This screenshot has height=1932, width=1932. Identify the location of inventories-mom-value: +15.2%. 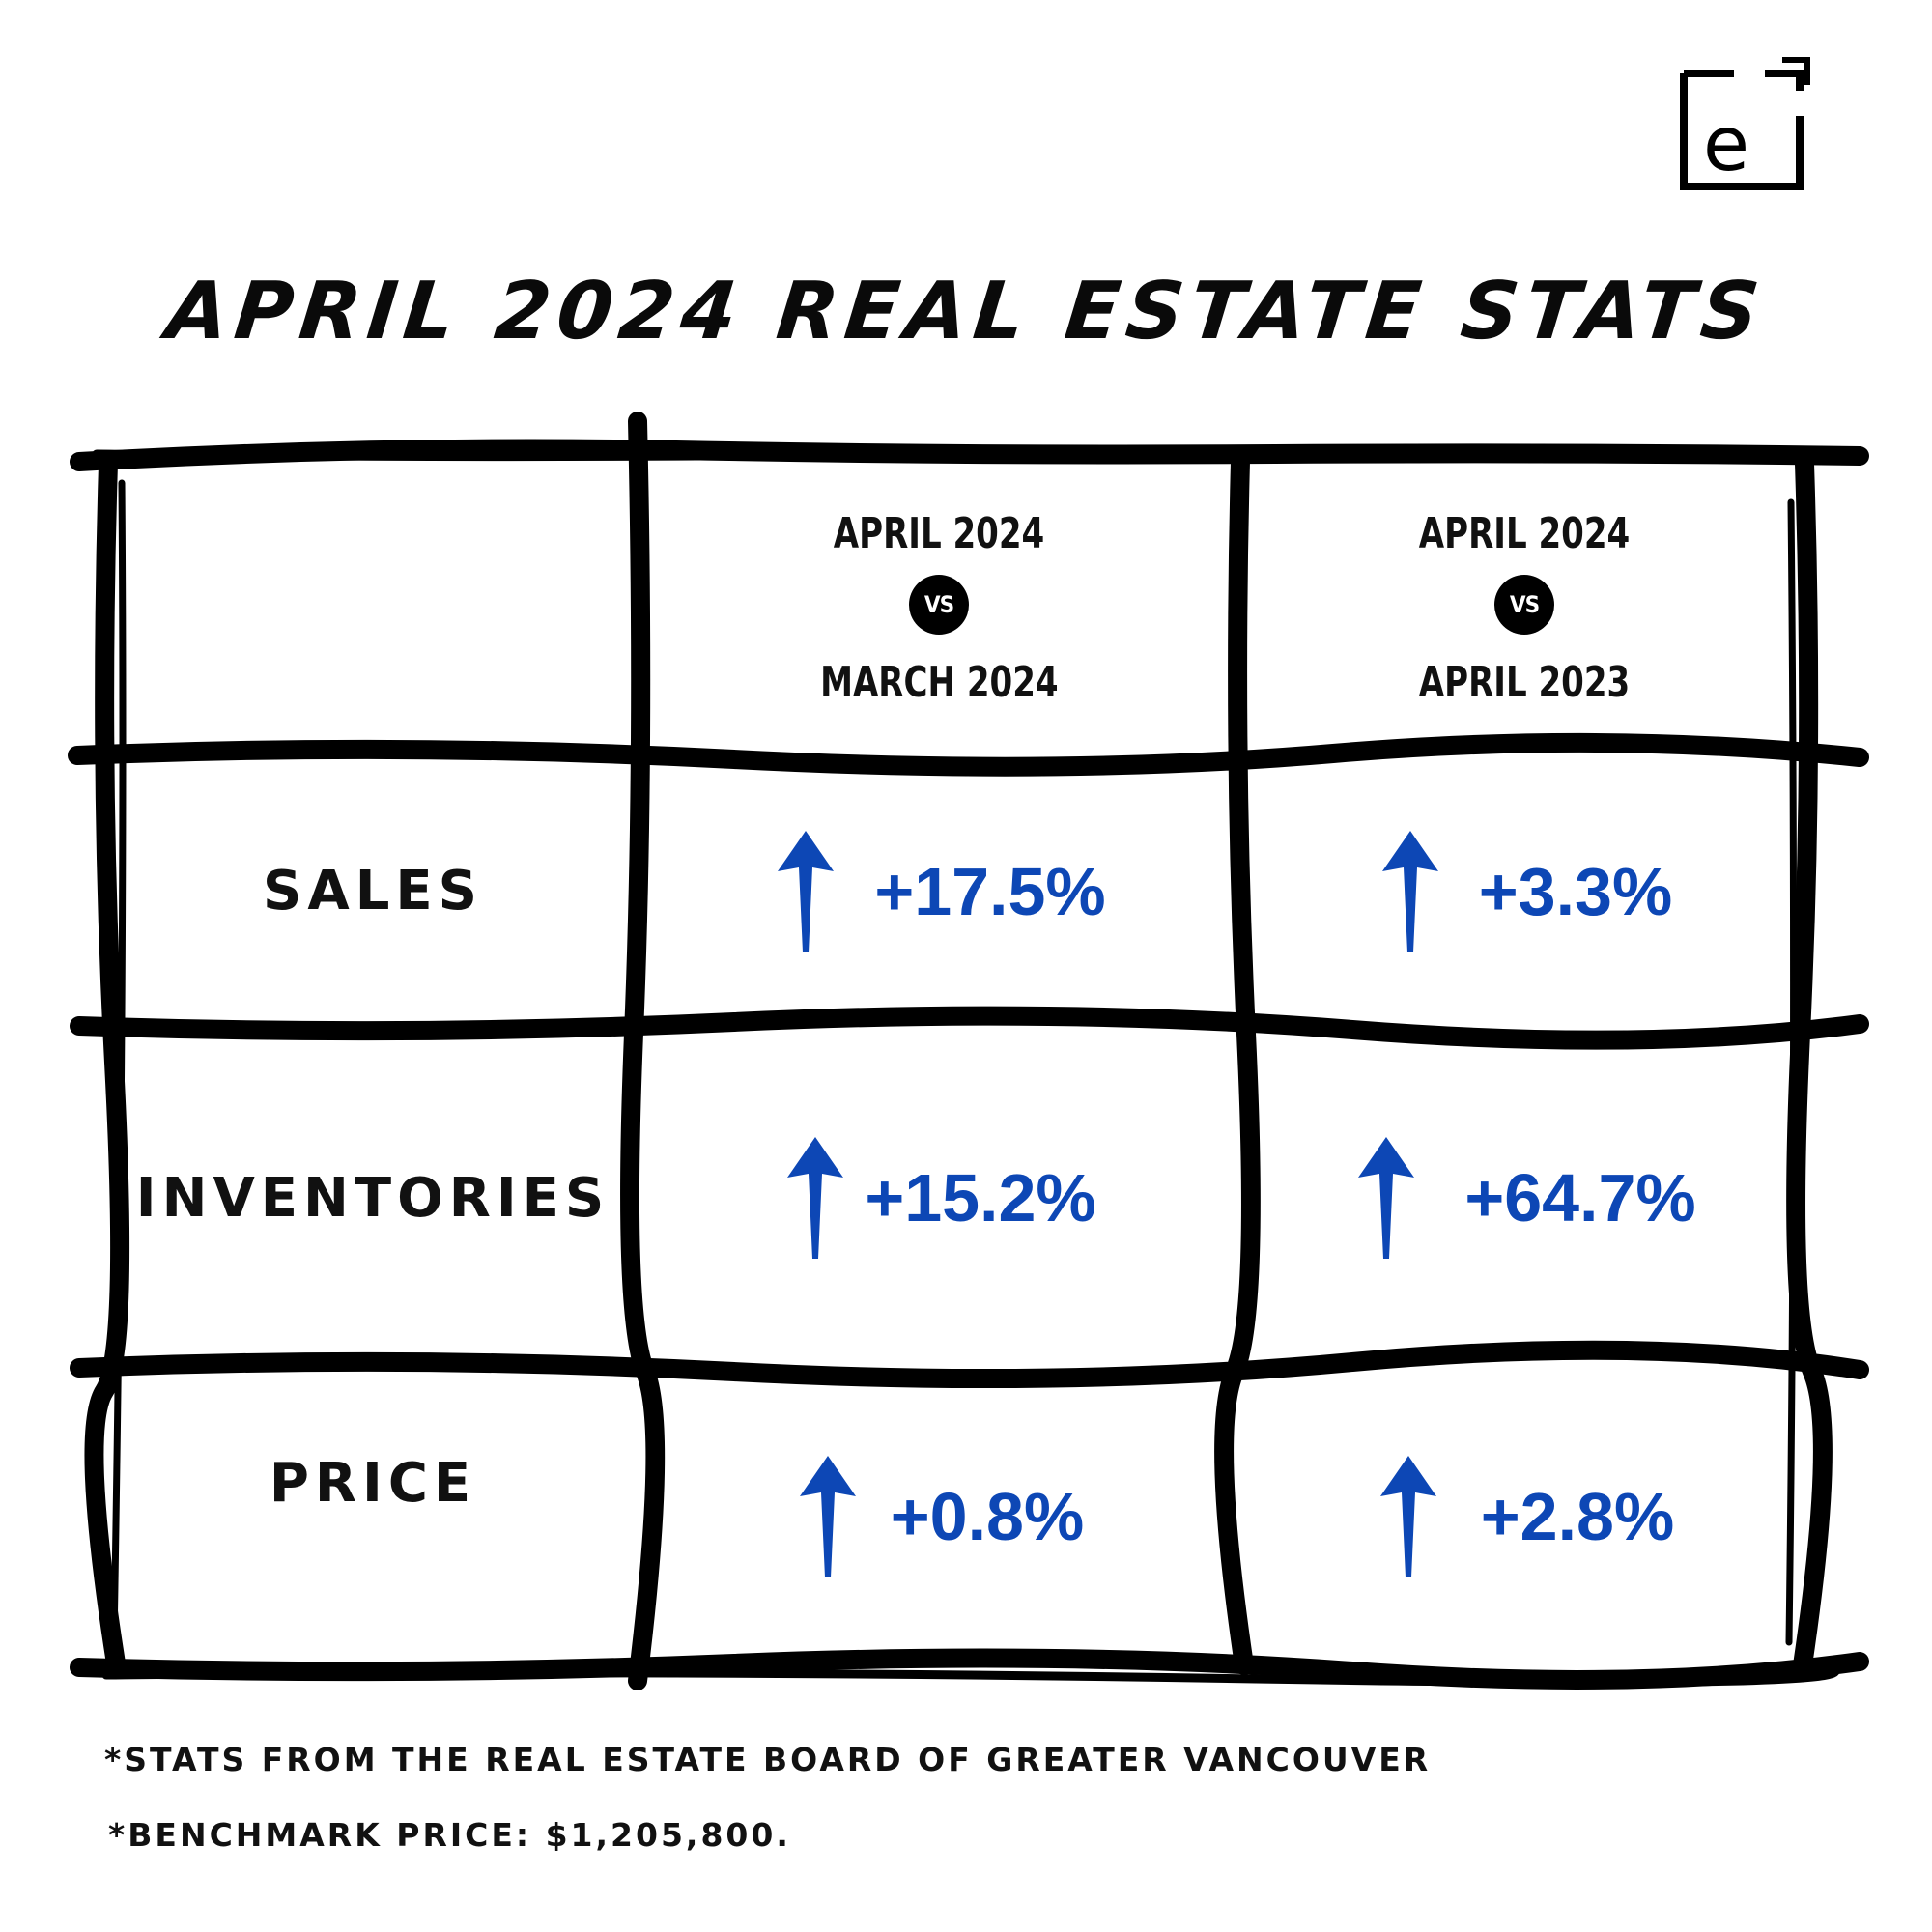
(980, 1198).